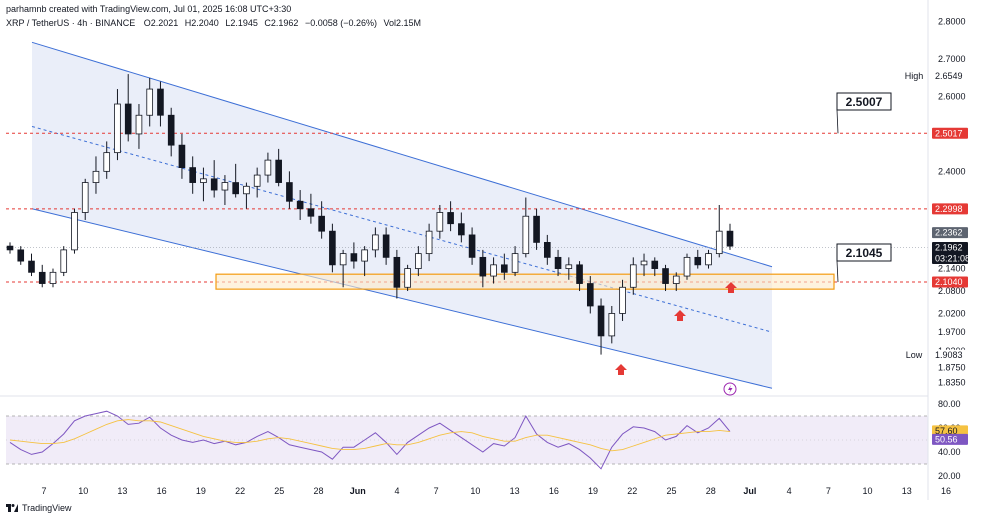 The height and width of the screenshot is (520, 984). I want to click on rsi-tag-1: 50.56, so click(950, 439).